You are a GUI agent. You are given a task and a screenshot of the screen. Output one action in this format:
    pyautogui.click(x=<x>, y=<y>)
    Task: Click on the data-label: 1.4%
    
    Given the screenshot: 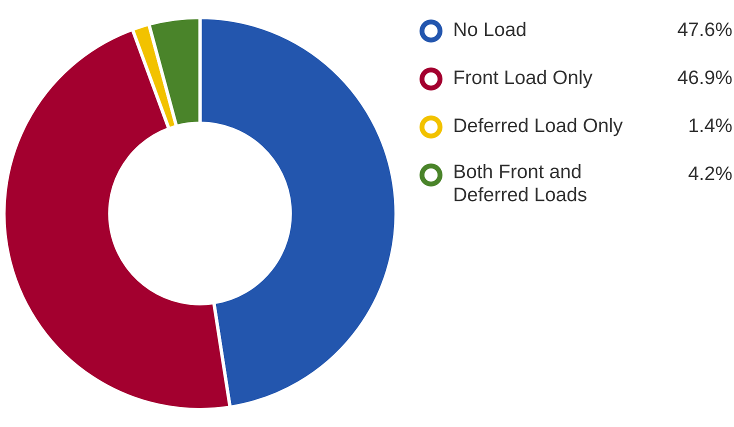 What is the action you would take?
    pyautogui.click(x=711, y=125)
    